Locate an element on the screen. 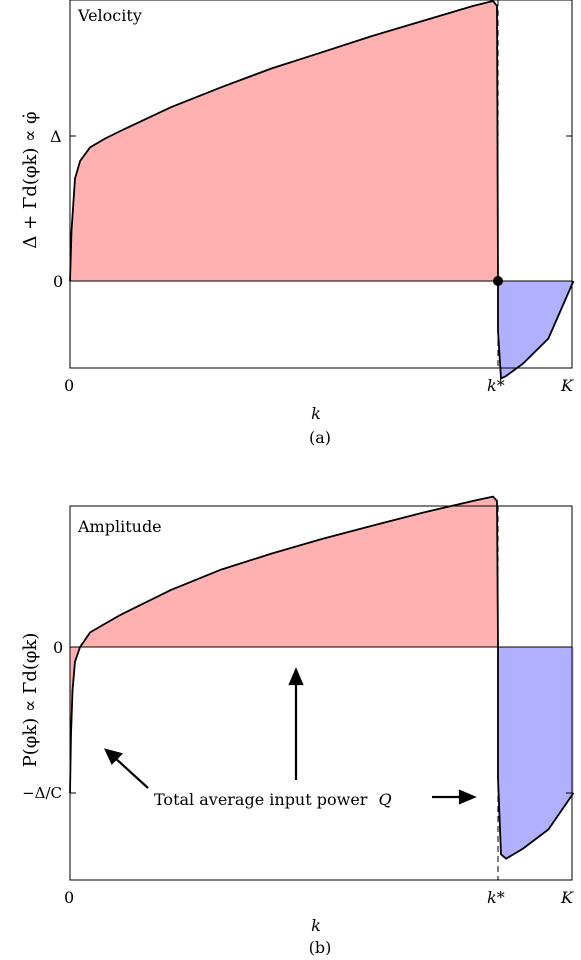  velocity-annotation: Velocity is located at coordinates (109, 15).